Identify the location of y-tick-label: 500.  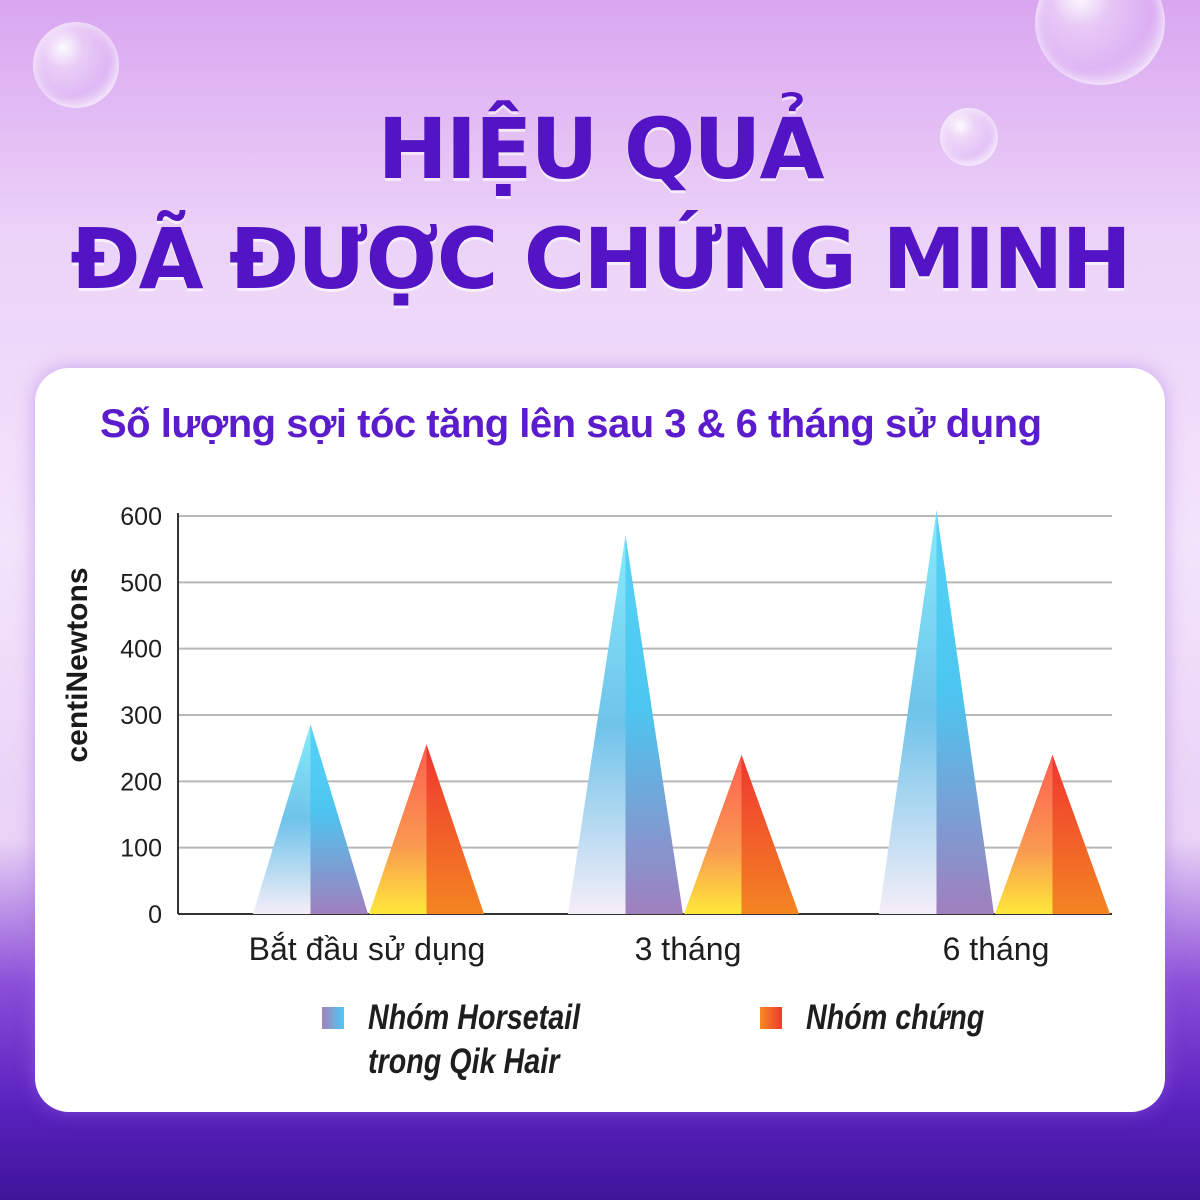
(141, 583).